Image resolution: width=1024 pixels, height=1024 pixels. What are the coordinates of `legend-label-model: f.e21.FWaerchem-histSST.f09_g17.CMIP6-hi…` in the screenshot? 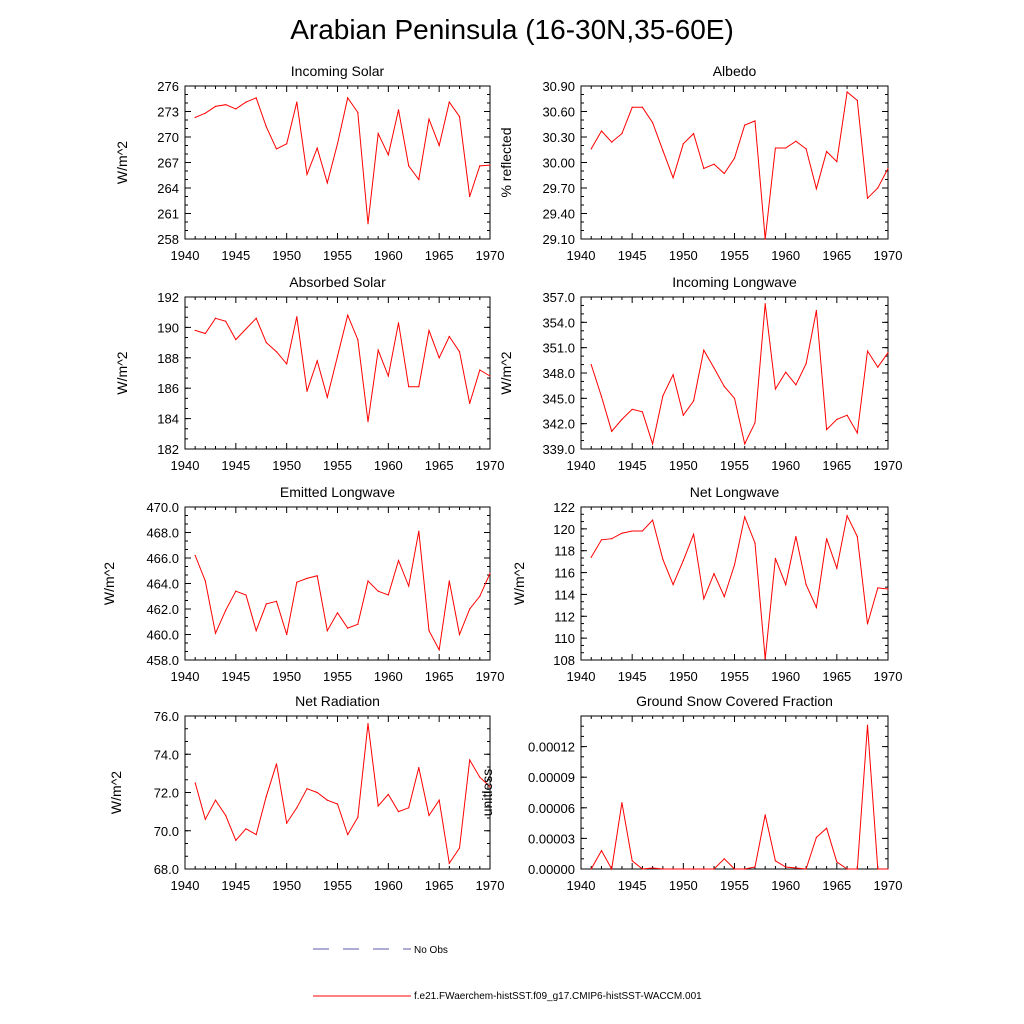 It's located at (558, 996).